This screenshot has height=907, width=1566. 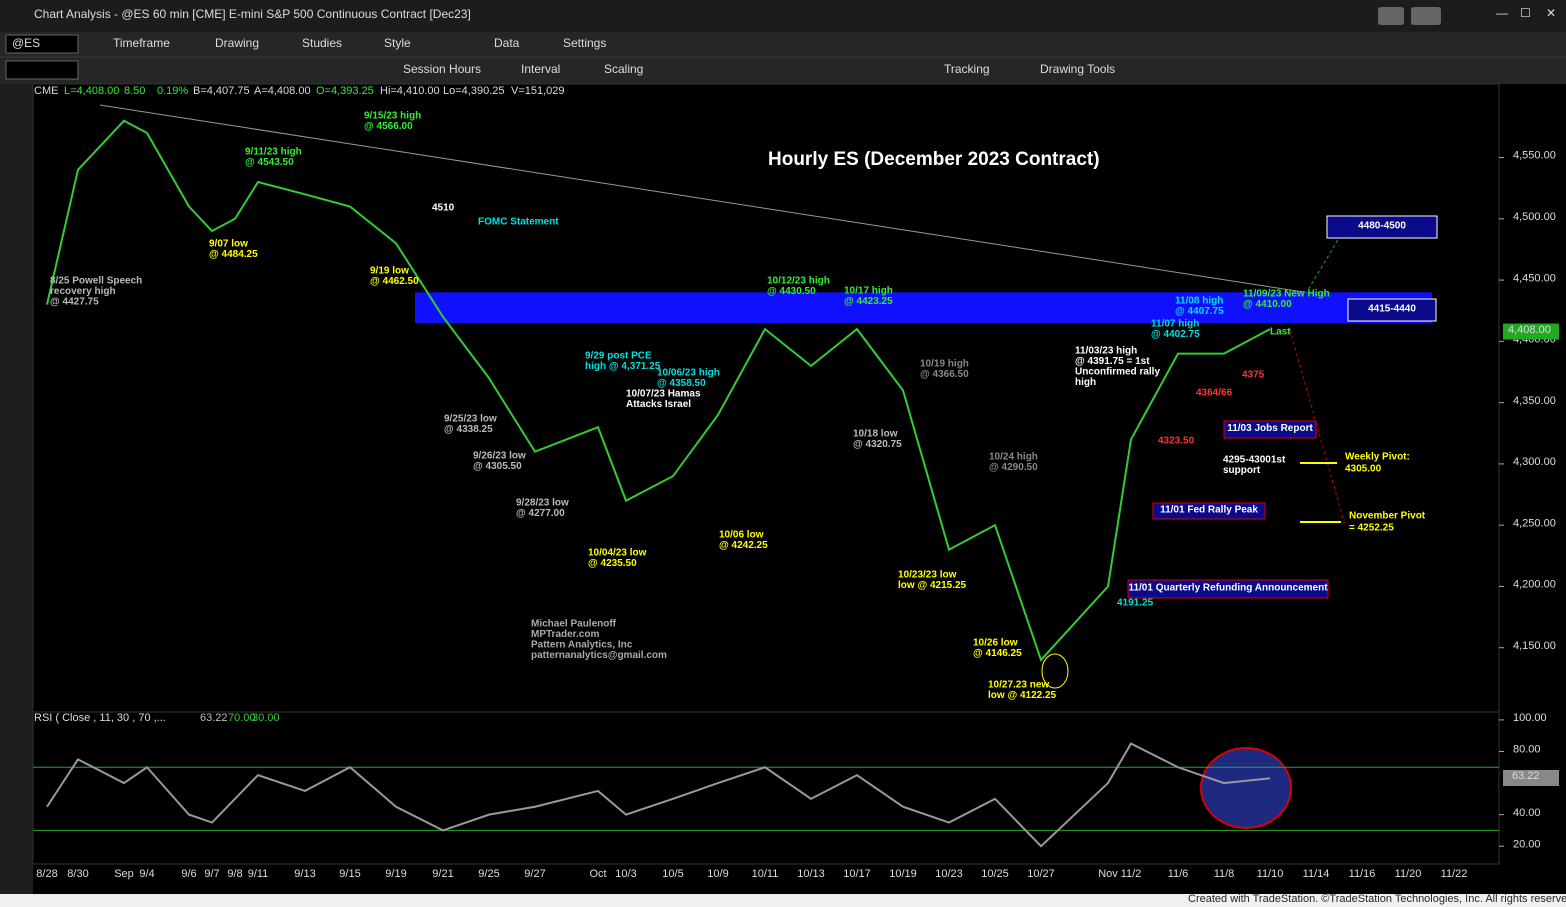 I want to click on quote-field: V=151,029, so click(x=538, y=91).